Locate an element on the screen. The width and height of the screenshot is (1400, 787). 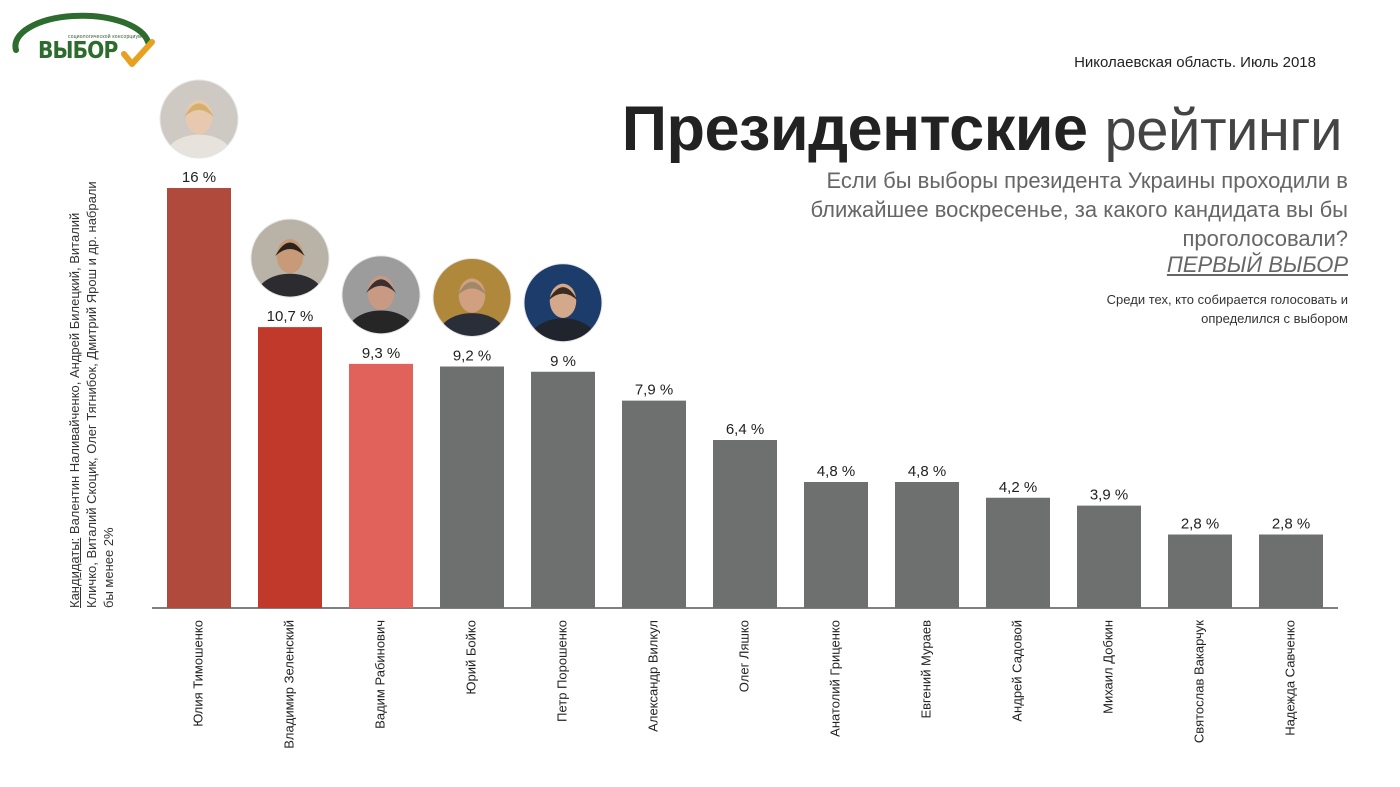
category-label-5: Петр Порошенко is located at coordinates (561, 671).